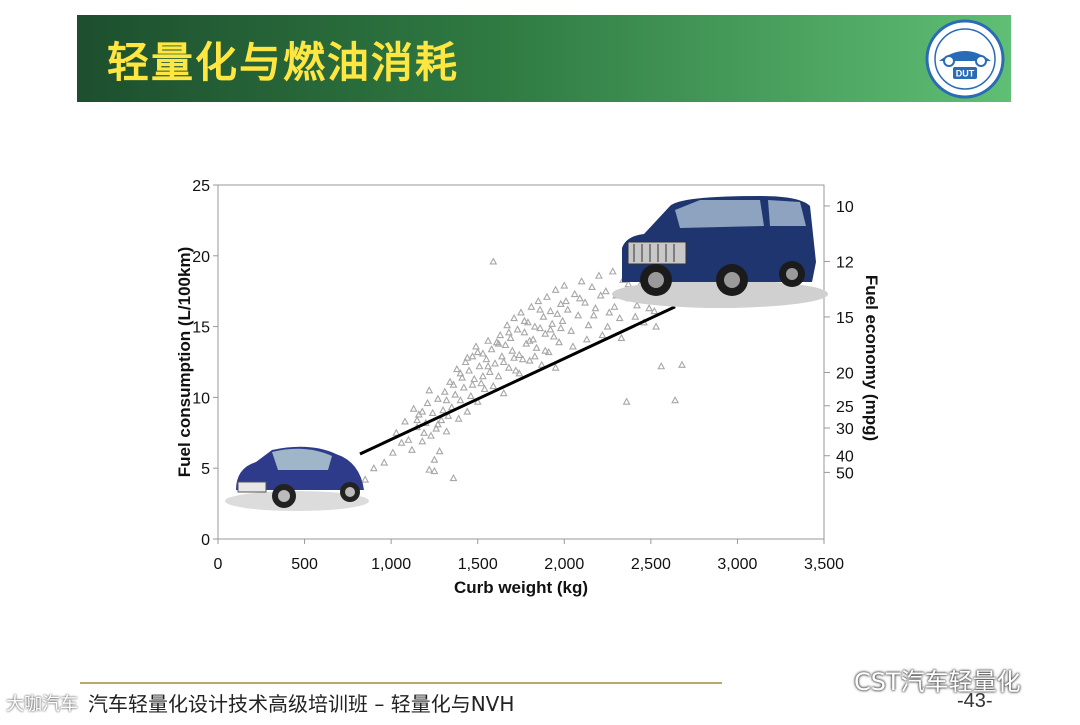  I want to click on page-title: 轻量化与燃油消耗, so click(283, 62).